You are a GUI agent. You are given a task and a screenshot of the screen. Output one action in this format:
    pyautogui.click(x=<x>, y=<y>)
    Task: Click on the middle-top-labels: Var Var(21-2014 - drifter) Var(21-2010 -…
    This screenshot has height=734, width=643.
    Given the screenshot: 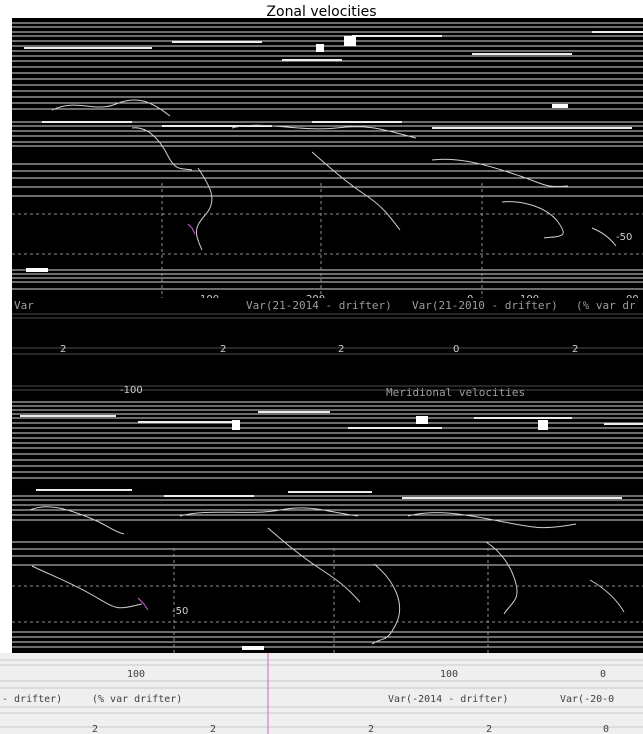 What is the action you would take?
    pyautogui.click(x=325, y=305)
    